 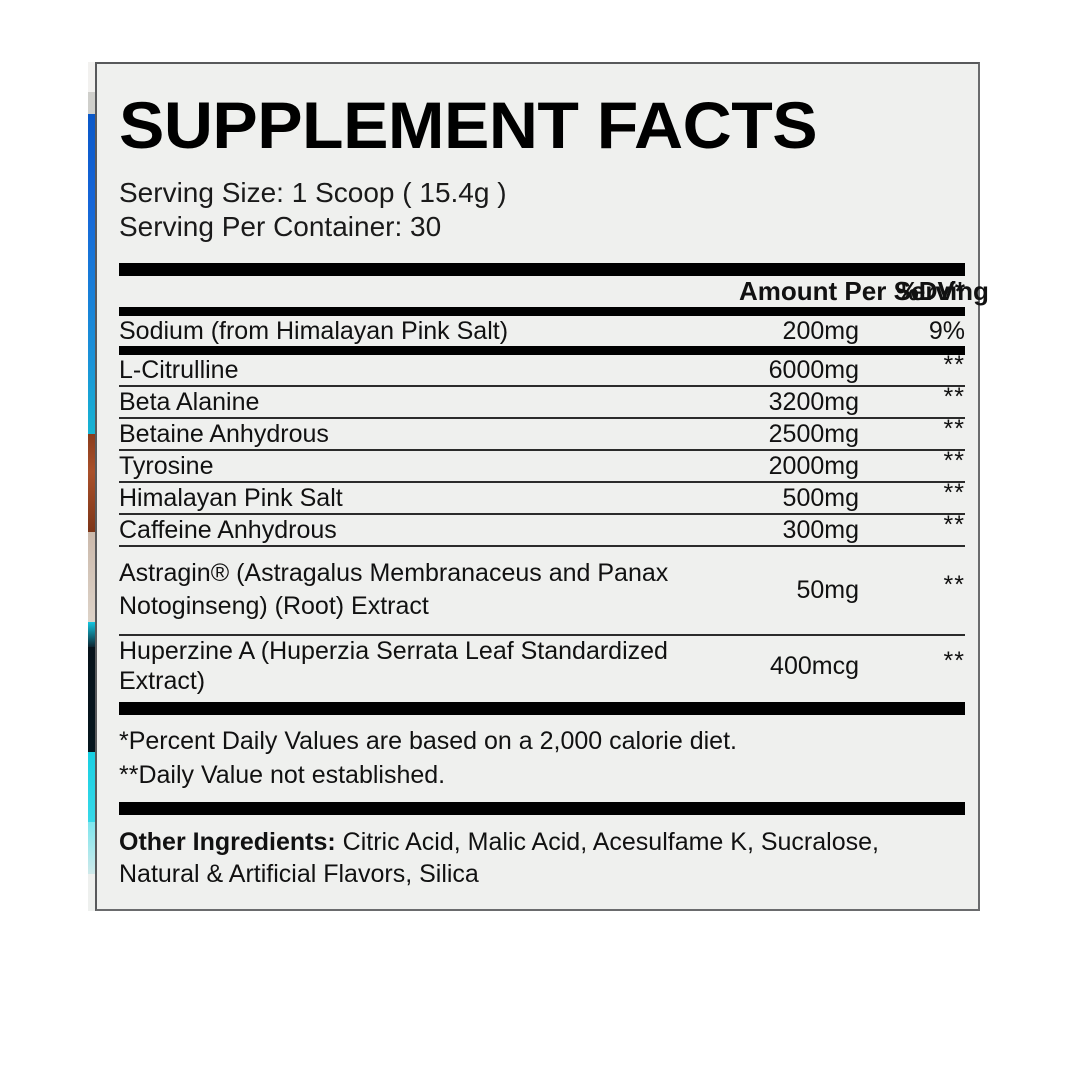 What do you see at coordinates (542, 464) in the screenshot?
I see `table-row: Tyrosine 2000mg **` at bounding box center [542, 464].